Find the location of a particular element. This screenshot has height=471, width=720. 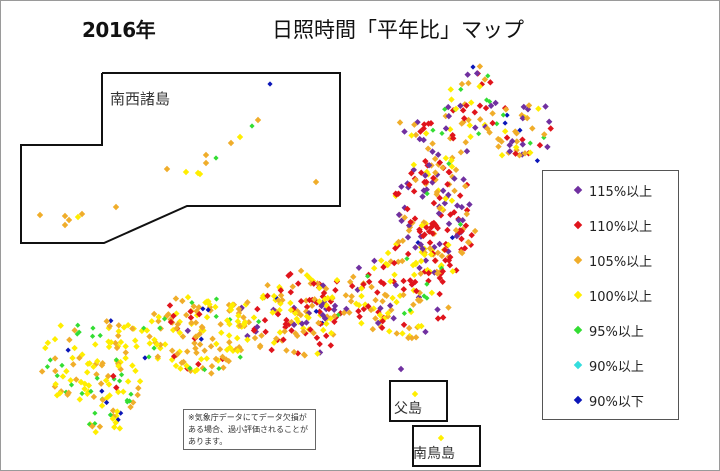

data-note: ※気象庁データにてデータ欠損がある場合、過小評価されることがあります。 is located at coordinates (249, 429).